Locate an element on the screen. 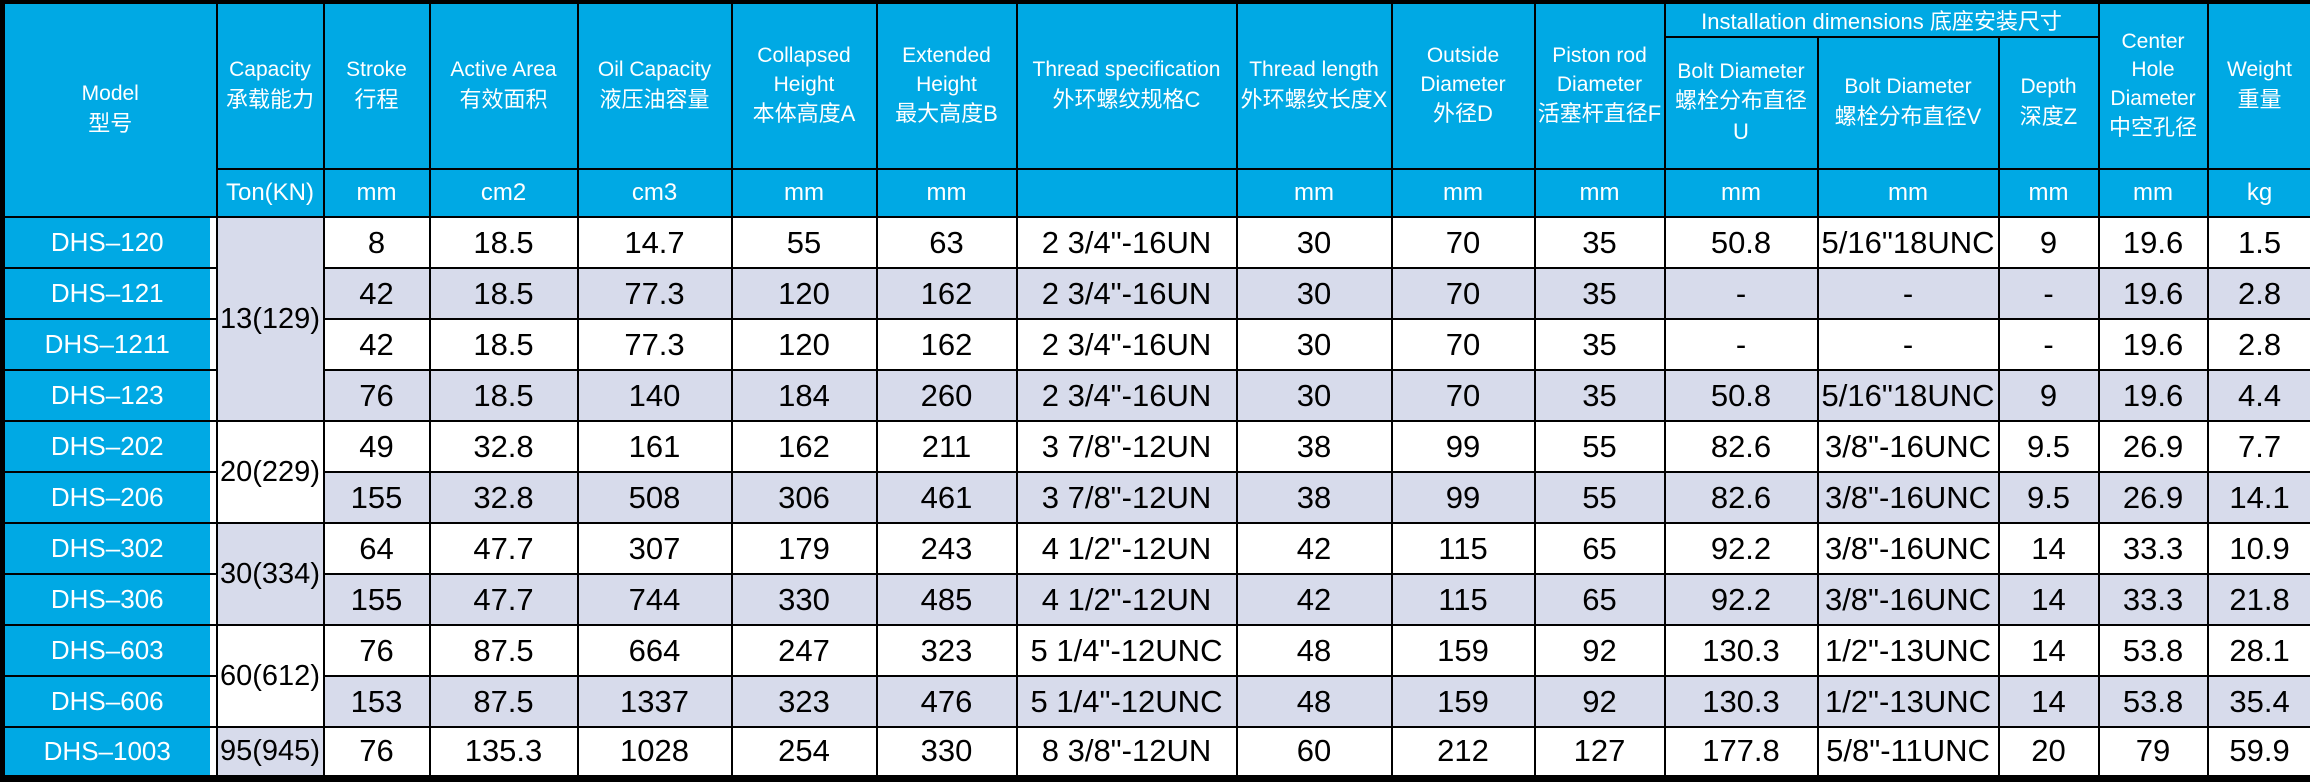 This screenshot has height=782, width=2310. cell-extended-height: 330 is located at coordinates (947, 752).